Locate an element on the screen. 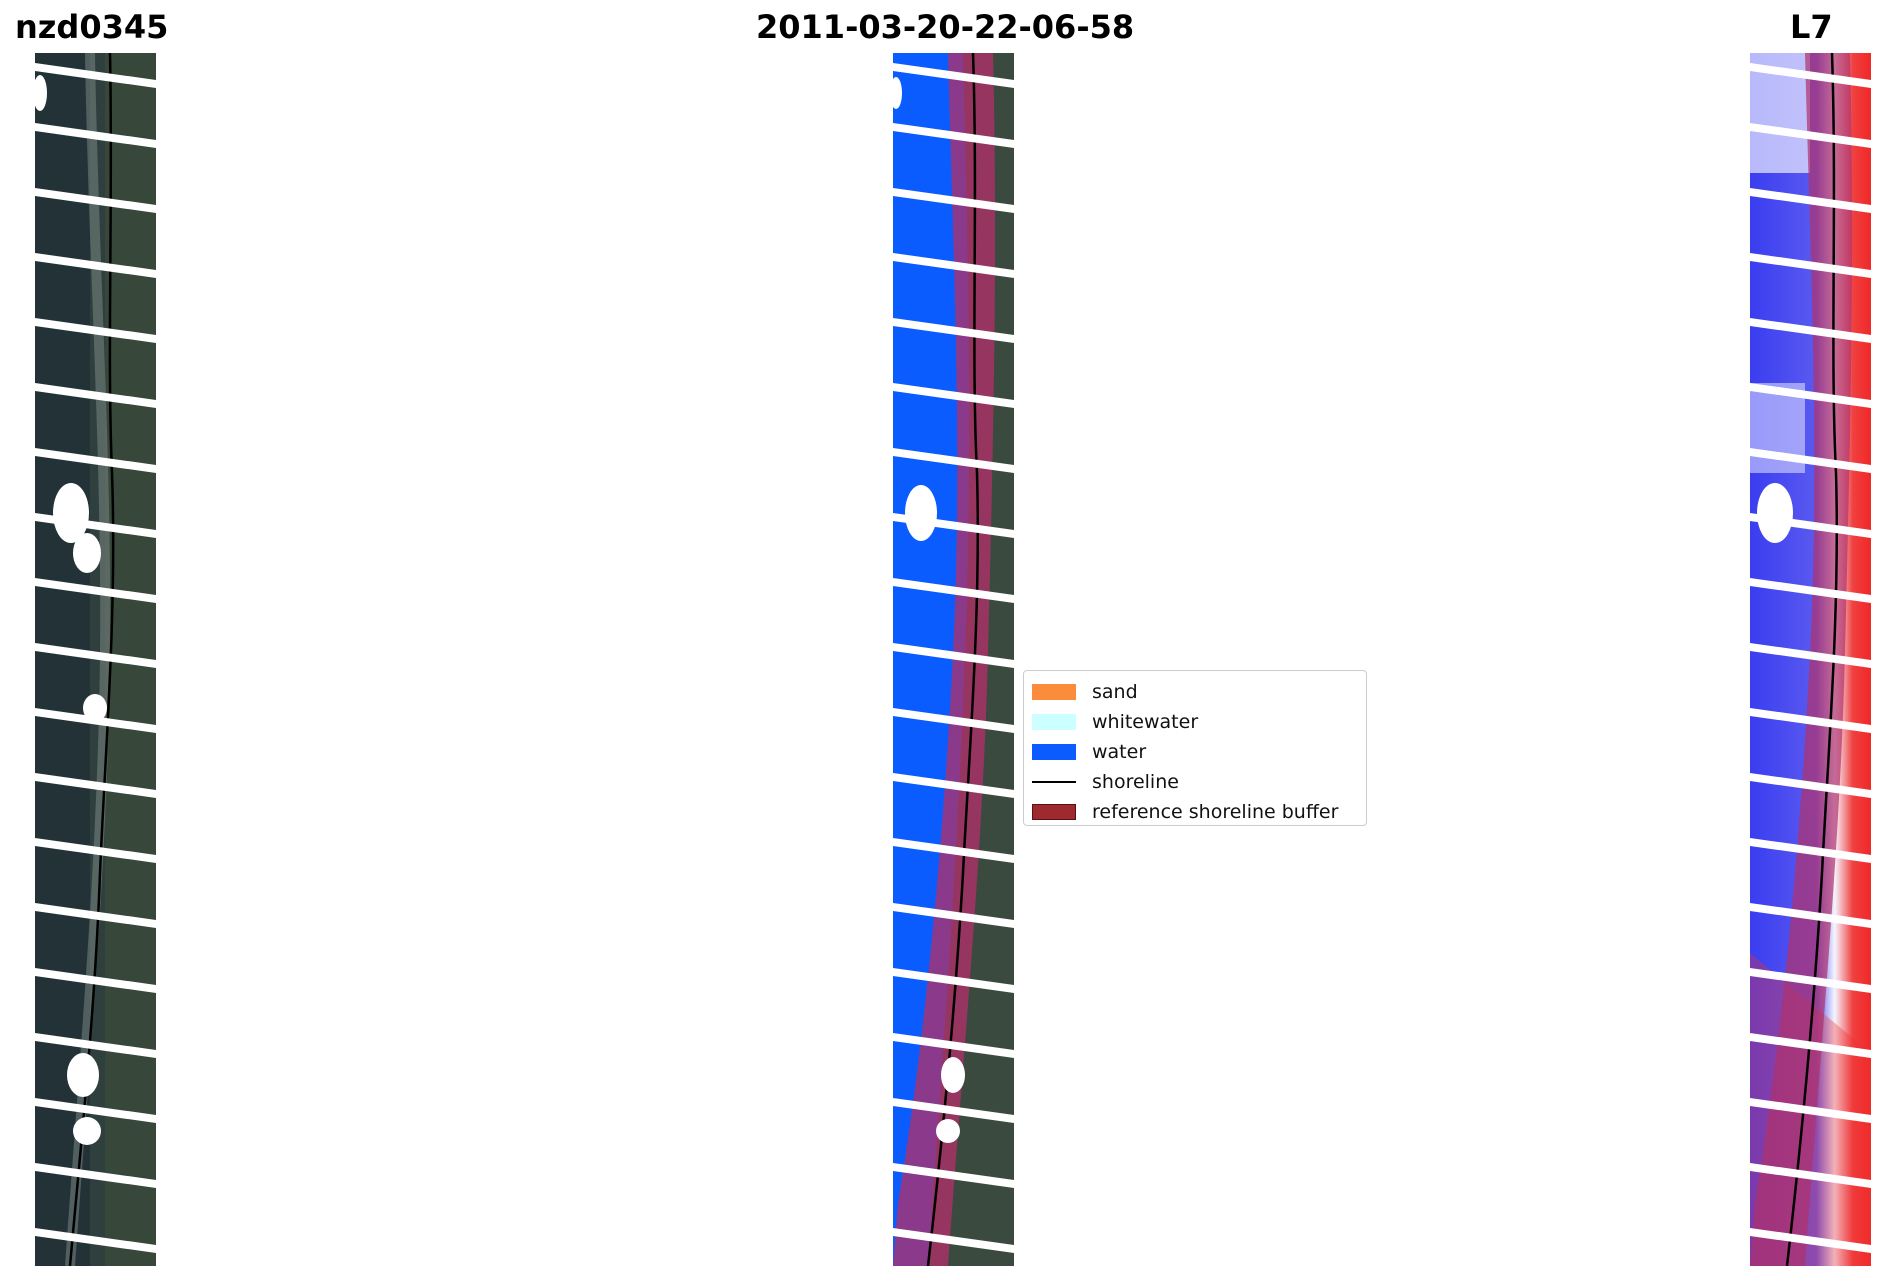  legend-item-whitewater: whitewater is located at coordinates (1195, 722).